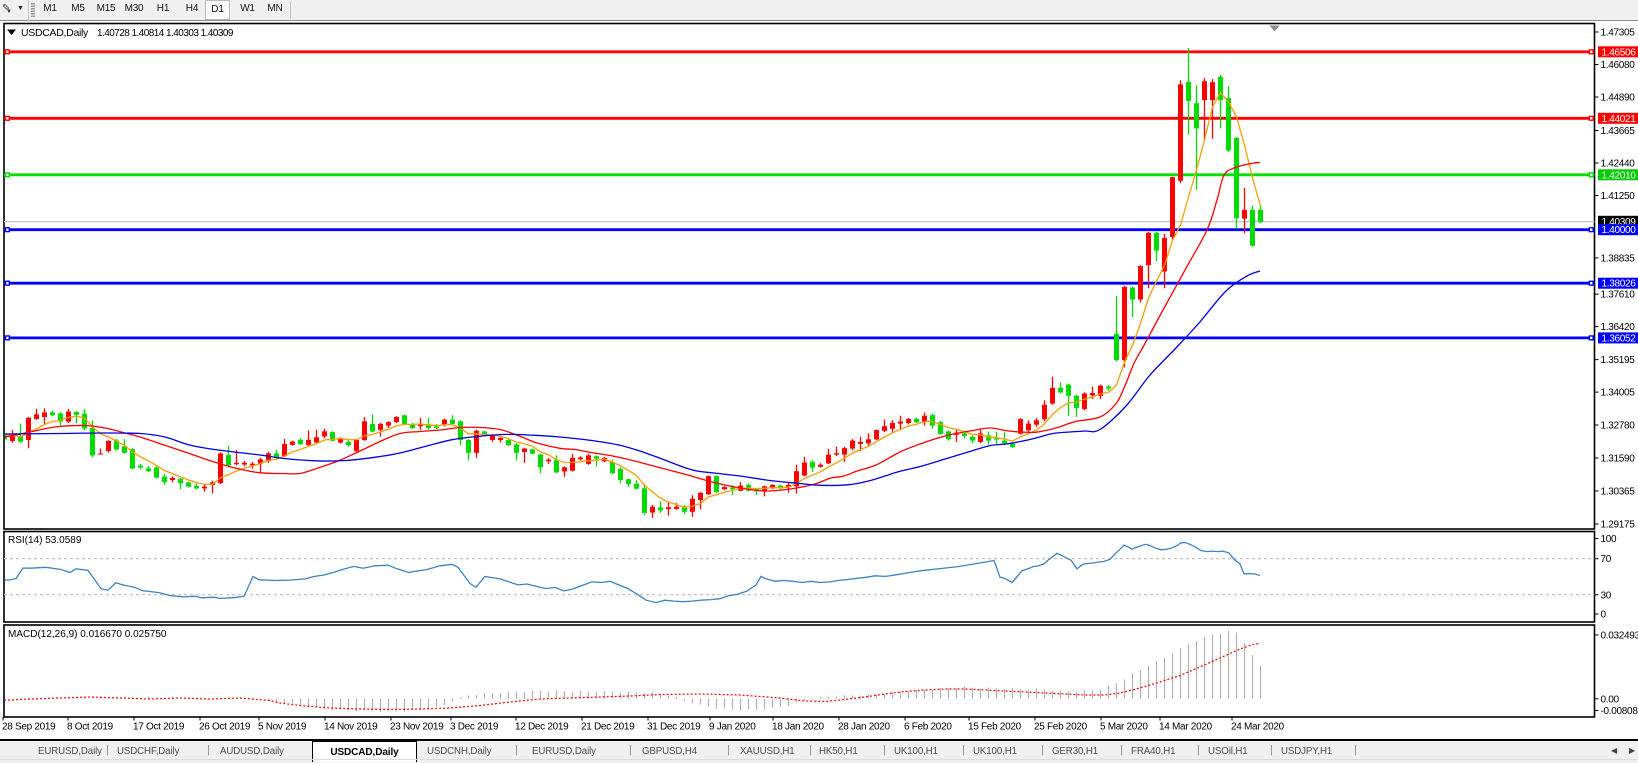 The image size is (1638, 763). What do you see at coordinates (29, 727) in the screenshot?
I see `svg-text: 28 Sep 2019` at bounding box center [29, 727].